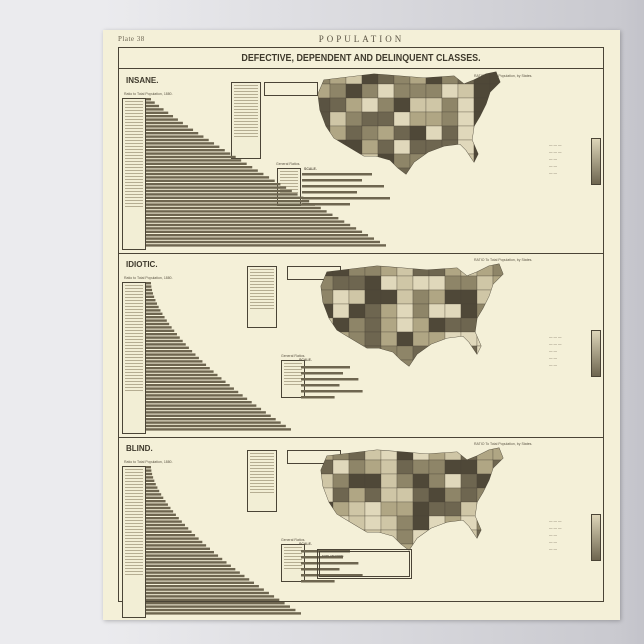 The height and width of the screenshot is (644, 644). What do you see at coordinates (503, 444) in the screenshot?
I see `map-title: RATIO To Total Population, by States.` at bounding box center [503, 444].